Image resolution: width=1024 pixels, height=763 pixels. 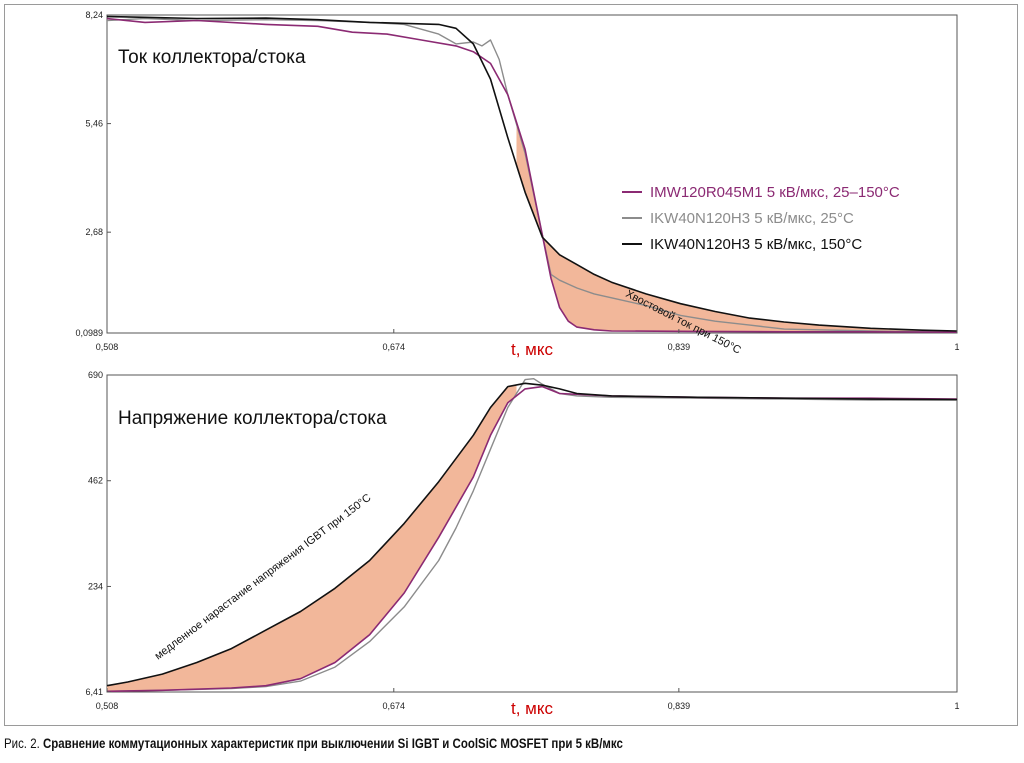 I want to click on voltage-x-axis-title: t, мкс, so click(x=532, y=708).